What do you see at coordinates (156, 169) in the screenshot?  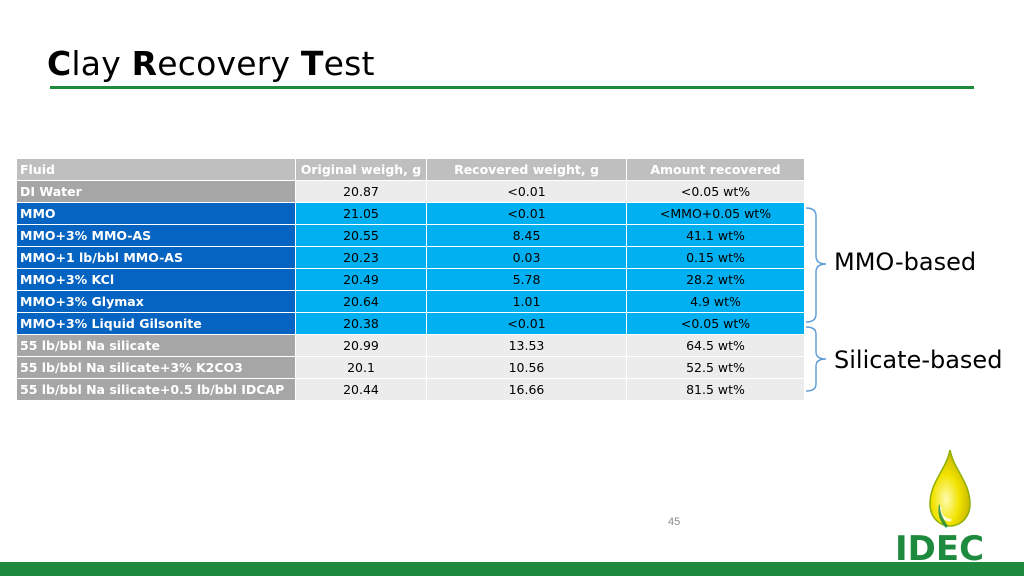 I see `header-fluid: Fluid` at bounding box center [156, 169].